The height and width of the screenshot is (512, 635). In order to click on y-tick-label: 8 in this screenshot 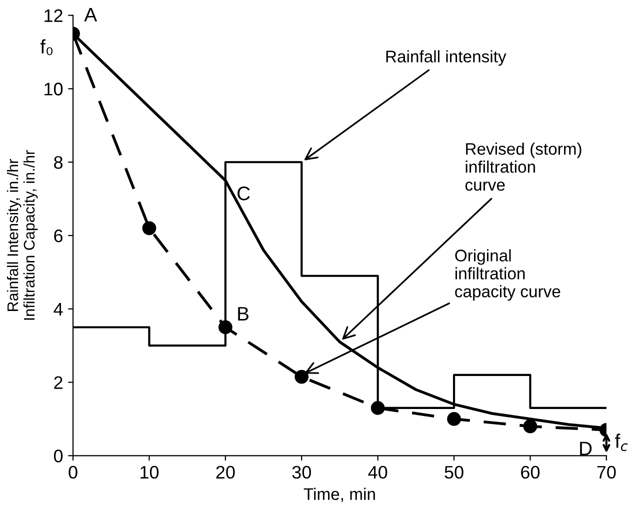, I will do `click(58, 162)`.